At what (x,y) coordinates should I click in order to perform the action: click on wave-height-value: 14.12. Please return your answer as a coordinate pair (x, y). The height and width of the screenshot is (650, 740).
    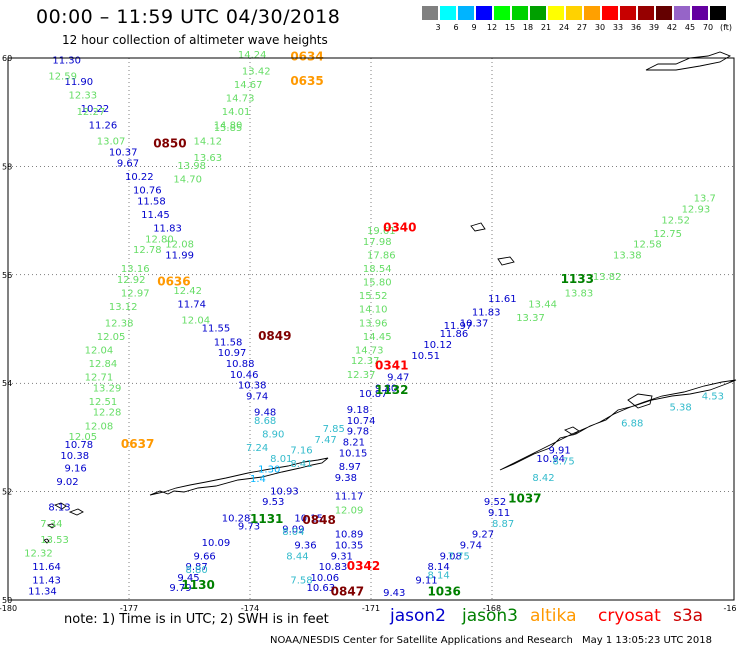
    Looking at the image, I should click on (208, 142).